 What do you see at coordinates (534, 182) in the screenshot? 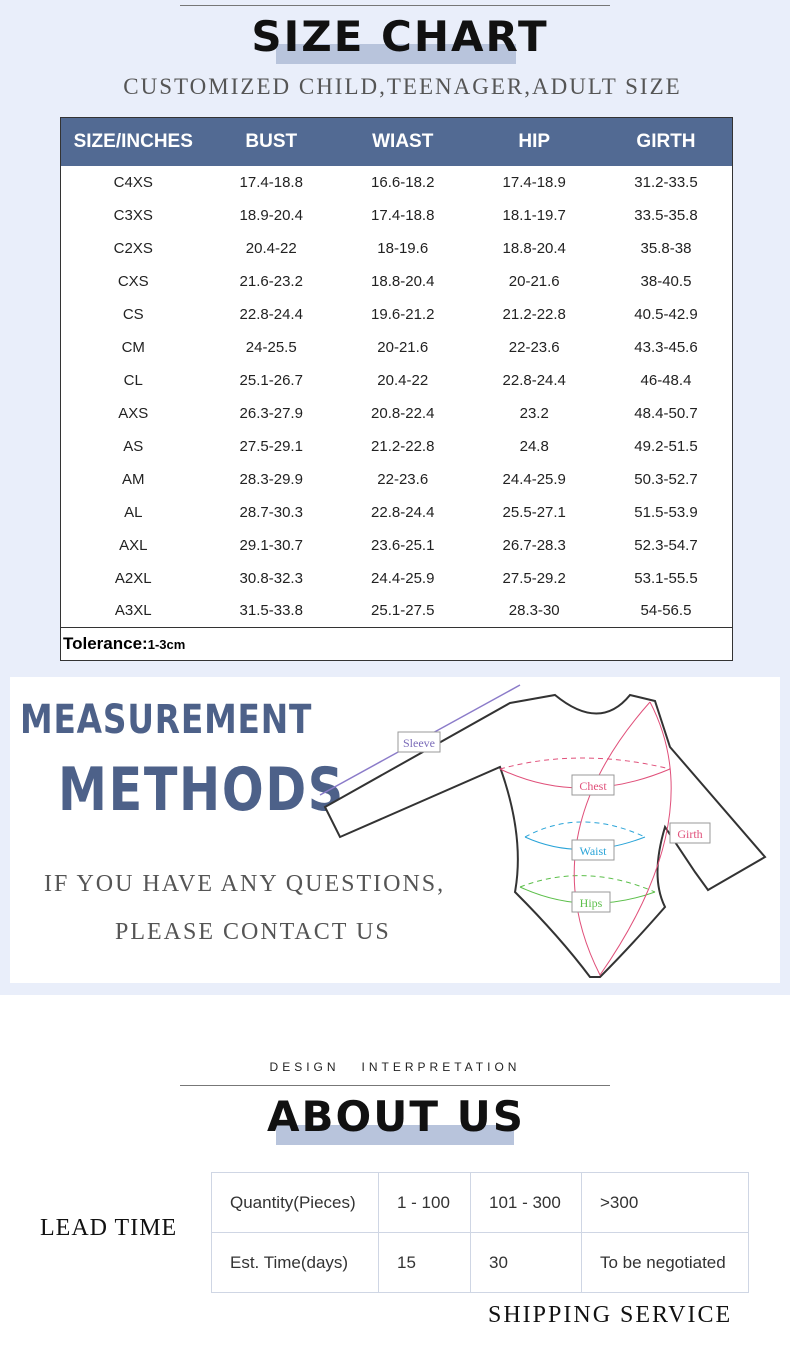
I see `size-cell: 17.4-18.9` at bounding box center [534, 182].